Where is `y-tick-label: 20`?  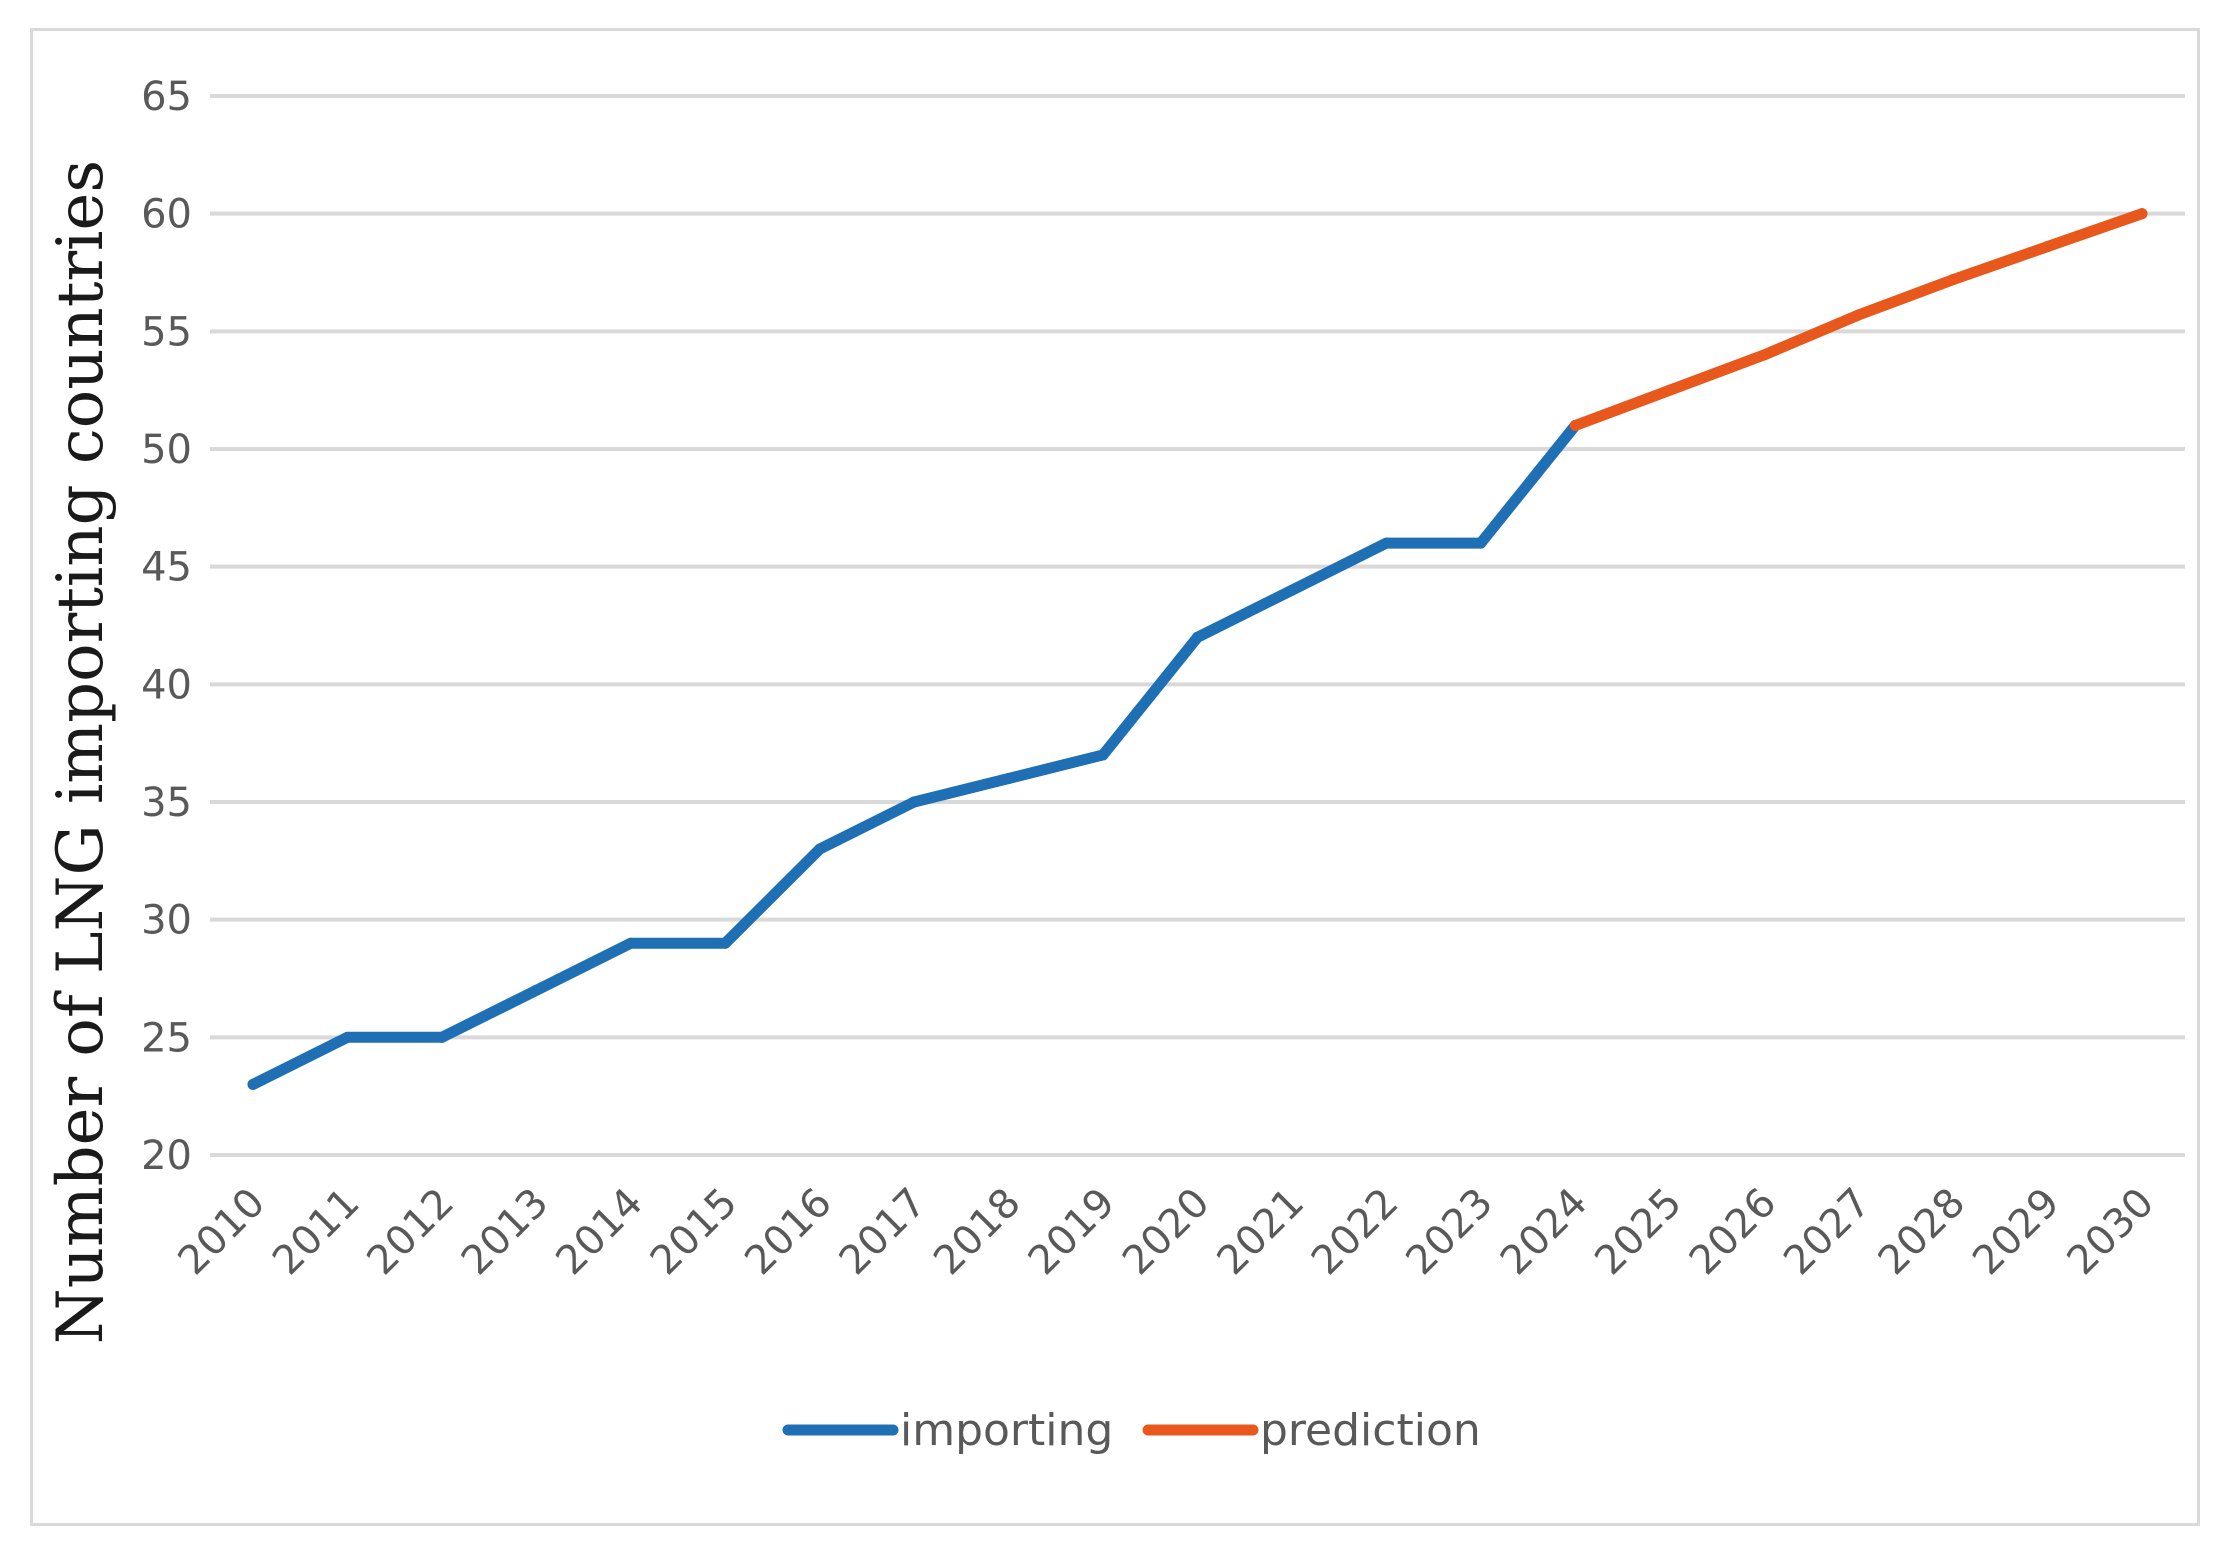 y-tick-label: 20 is located at coordinates (166, 1156).